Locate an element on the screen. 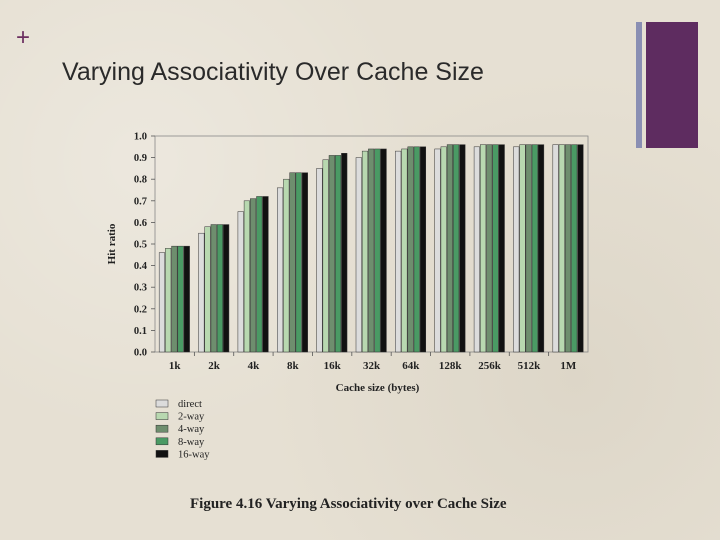 The width and height of the screenshot is (720, 540). bar-16-way-16k is located at coordinates (344, 253).